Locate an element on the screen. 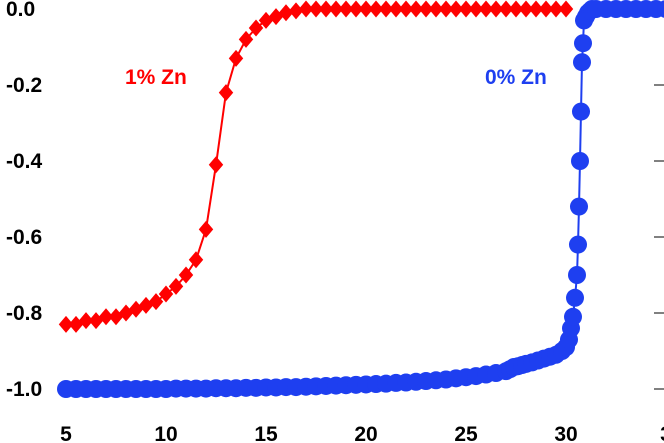  series-label-0zn: 0% Zn is located at coordinates (516, 77).